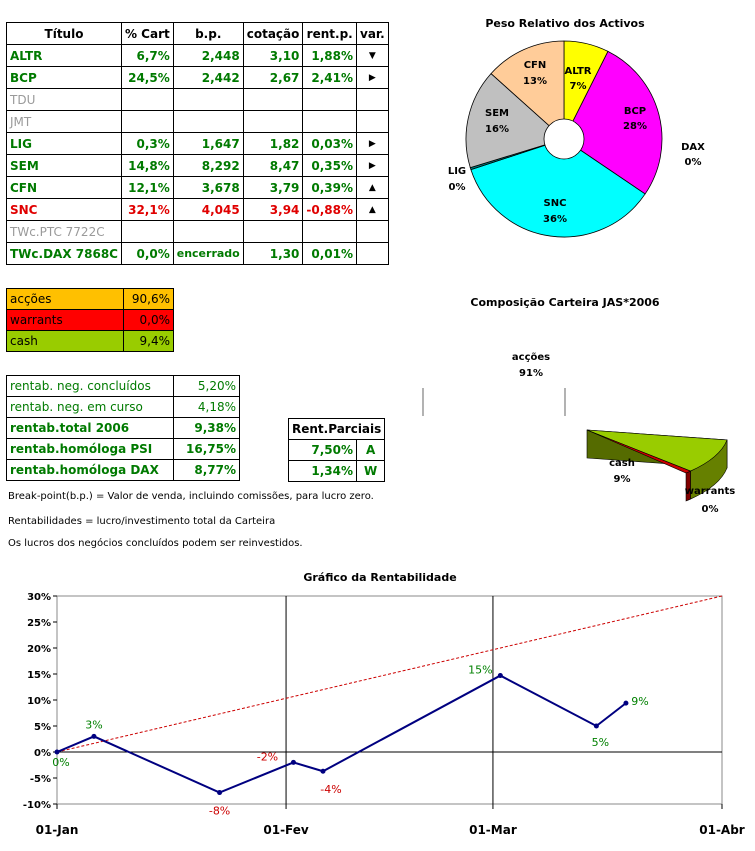 The height and width of the screenshot is (851, 755). What do you see at coordinates (197, 121) in the screenshot?
I see `table-row: JMT` at bounding box center [197, 121].